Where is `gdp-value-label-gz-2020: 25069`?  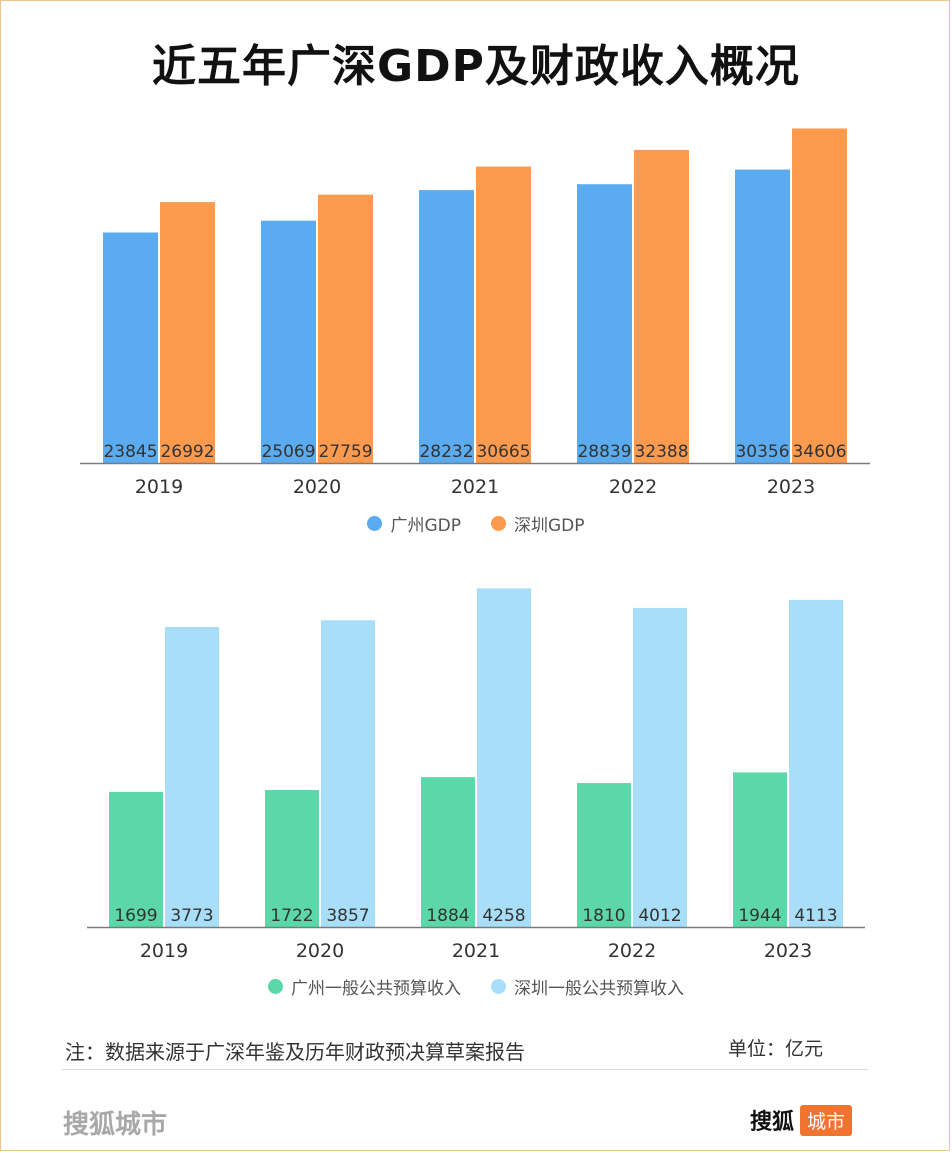 gdp-value-label-gz-2020: 25069 is located at coordinates (288, 452).